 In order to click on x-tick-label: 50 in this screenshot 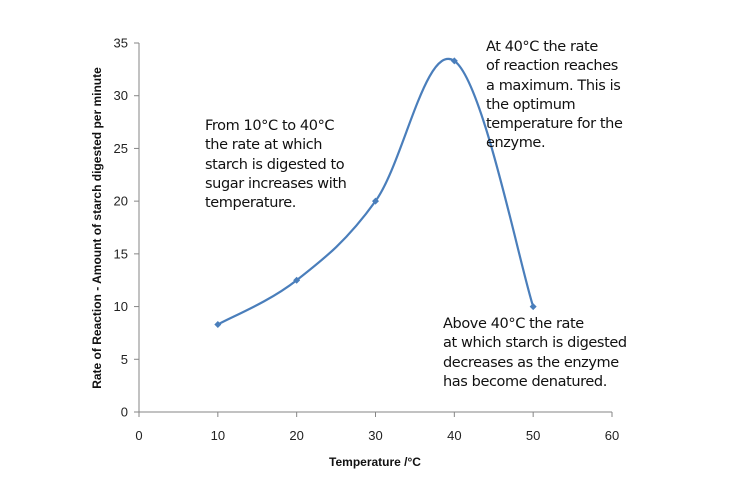, I will do `click(533, 435)`.